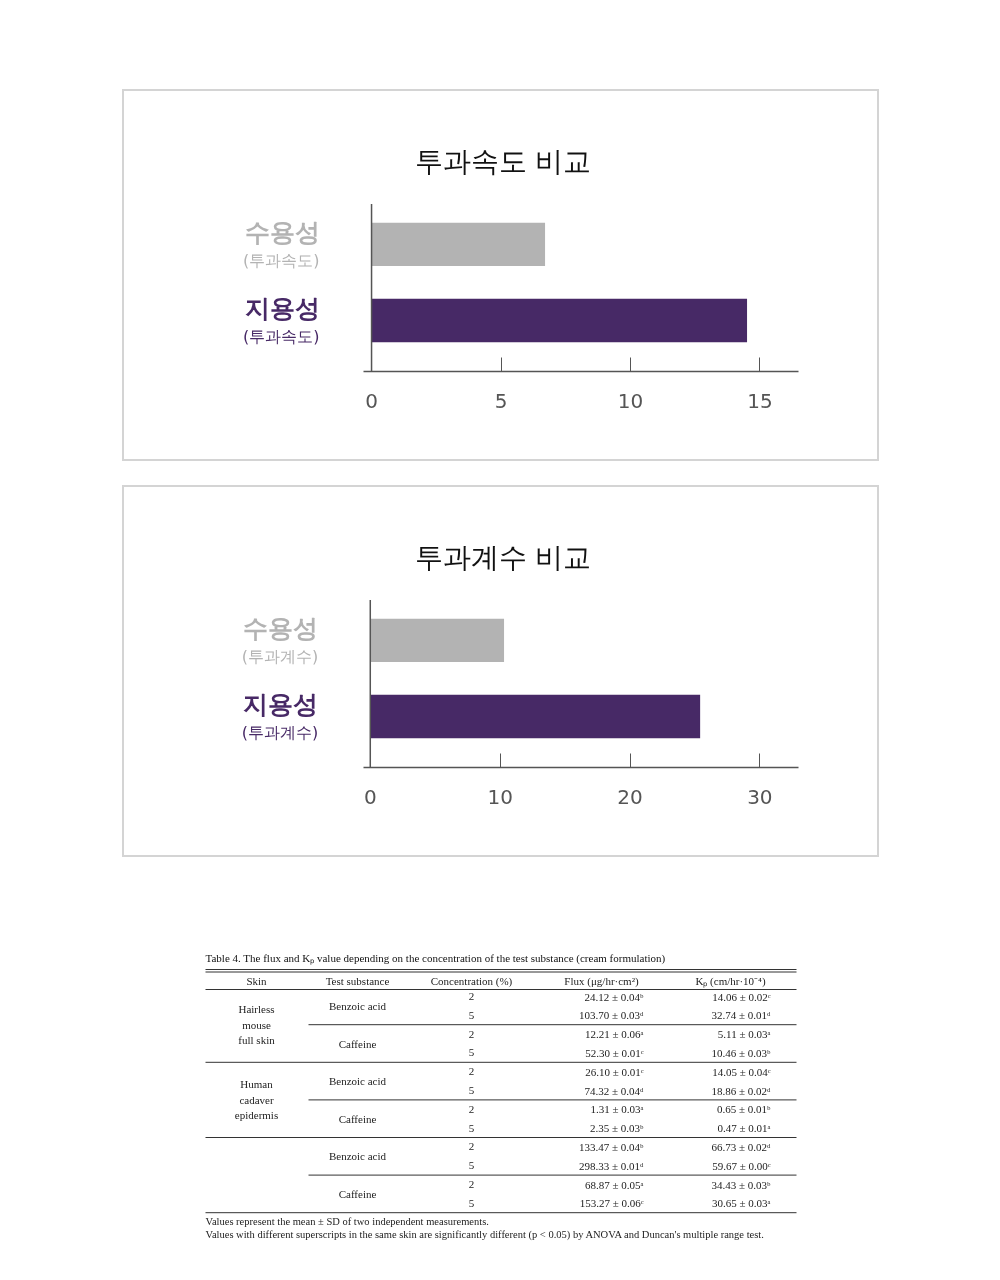 This screenshot has width=1000, height=1280. I want to click on text: 24.12 ± 0.04ᵇ, so click(614, 996).